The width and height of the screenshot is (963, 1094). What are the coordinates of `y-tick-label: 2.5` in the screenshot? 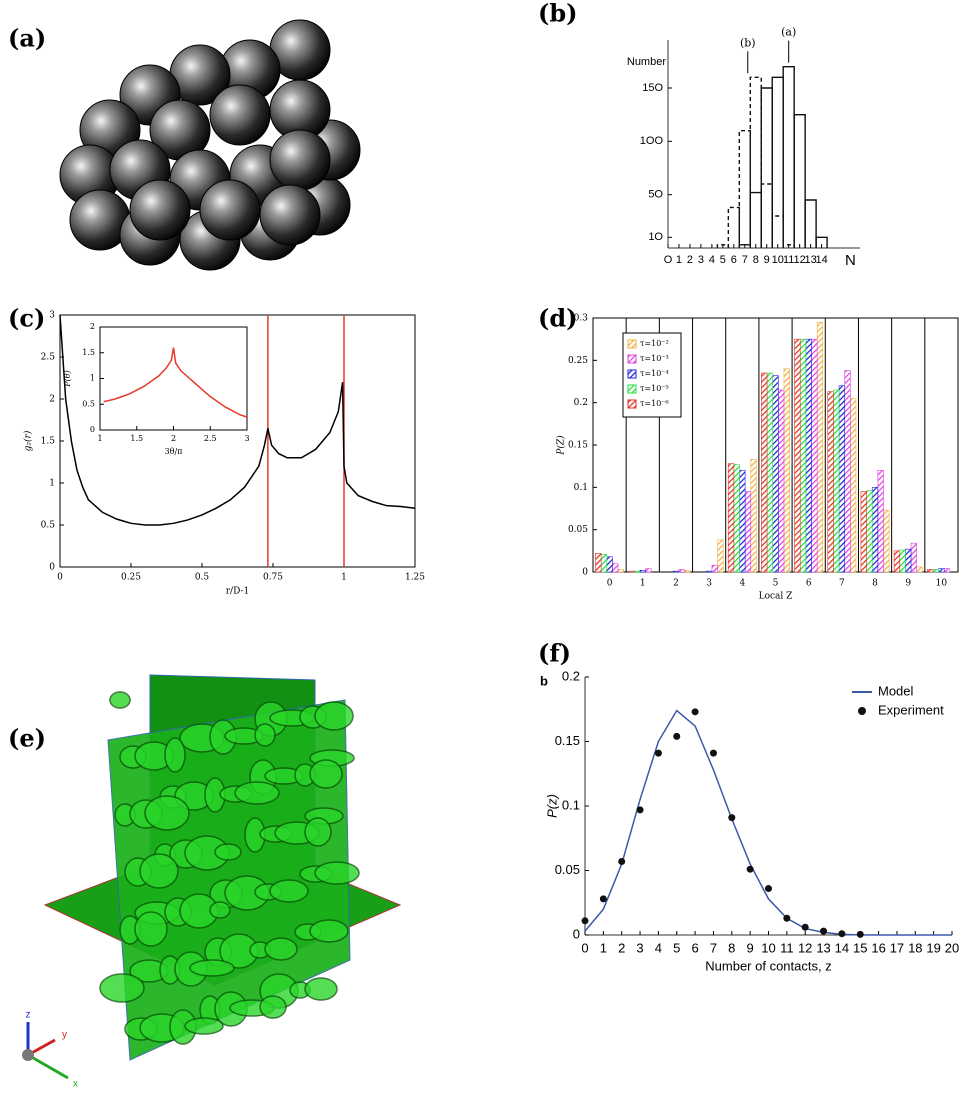 It's located at (48, 358).